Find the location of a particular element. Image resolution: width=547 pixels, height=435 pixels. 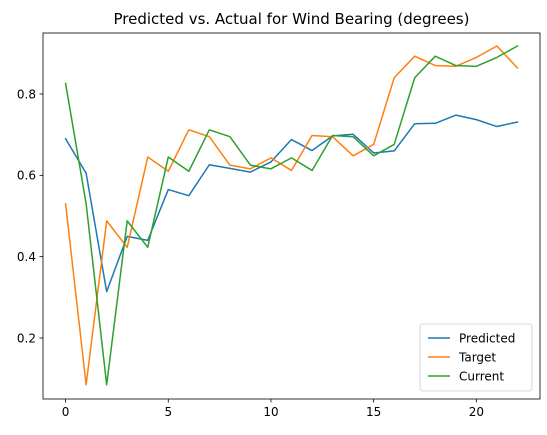

legend-label-target: Target is located at coordinates (477, 357).